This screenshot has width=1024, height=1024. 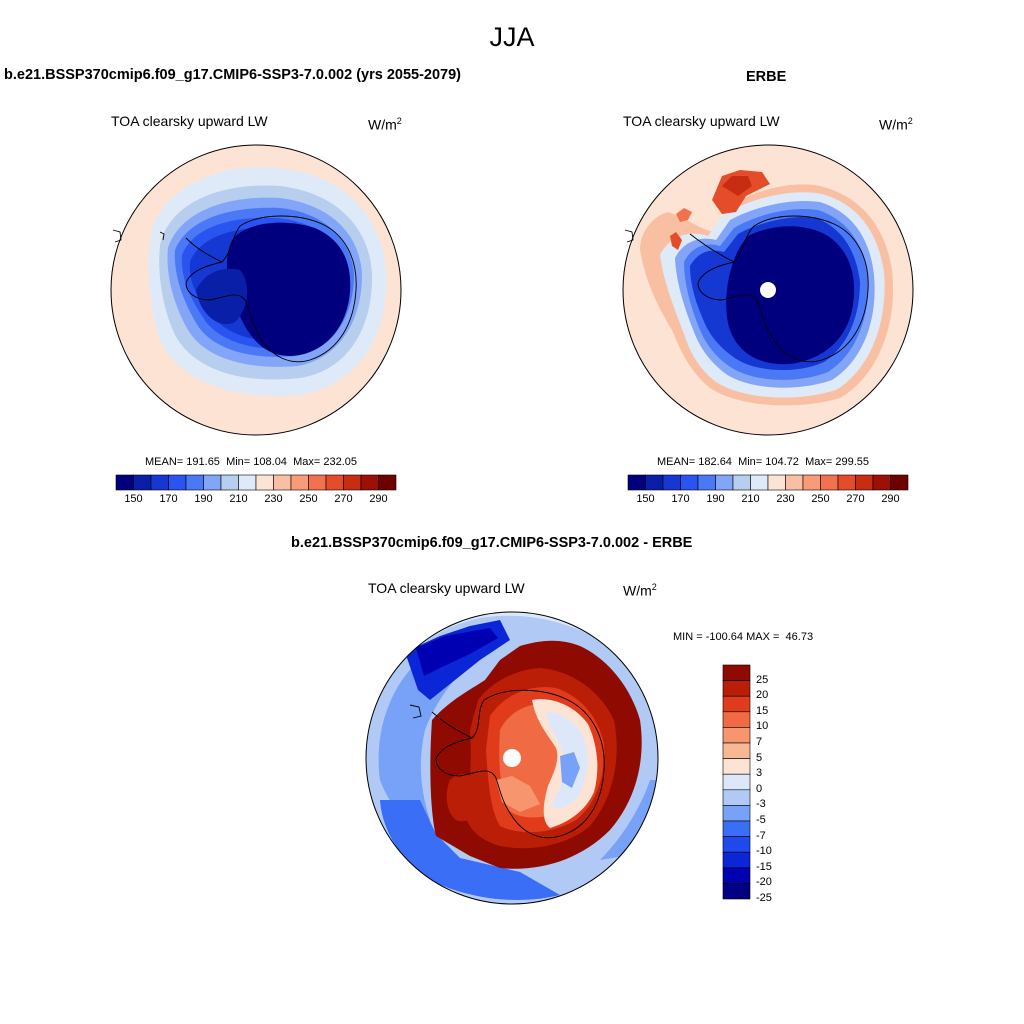 I want to click on diff-colorbar, so click(x=736, y=782).